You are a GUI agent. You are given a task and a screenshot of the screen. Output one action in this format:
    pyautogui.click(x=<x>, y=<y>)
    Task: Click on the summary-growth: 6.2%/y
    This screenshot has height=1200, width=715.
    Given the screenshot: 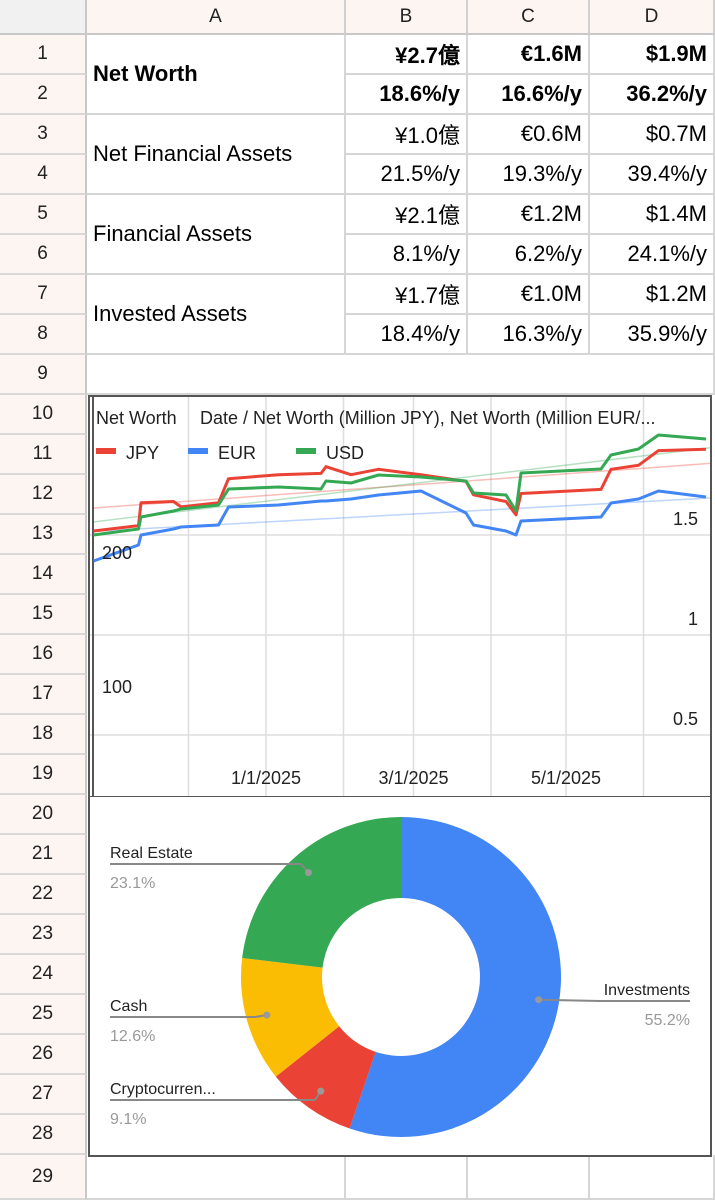 What is the action you would take?
    pyautogui.click(x=529, y=255)
    